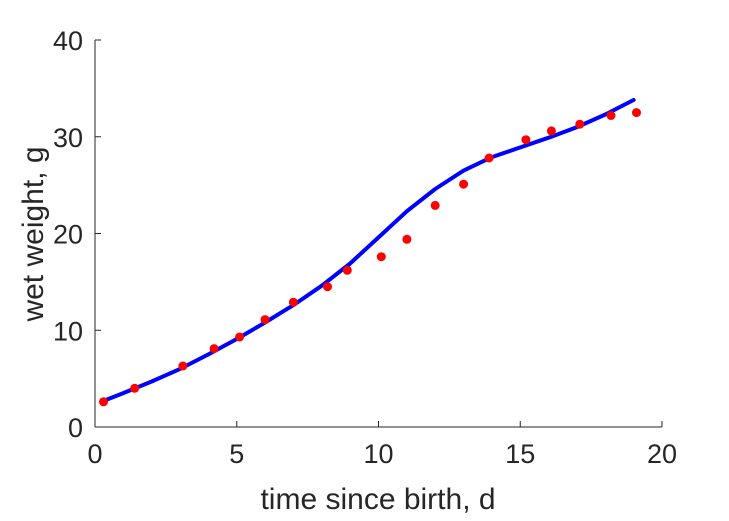 The image size is (729, 521). Describe the element at coordinates (377, 499) in the screenshot. I see `x-axis-label: time since birth, d` at that location.